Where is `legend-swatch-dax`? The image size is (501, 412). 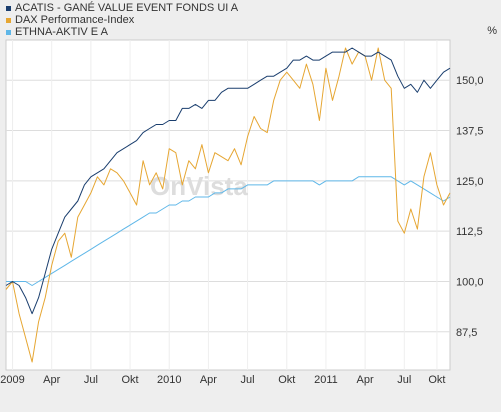 legend-swatch-dax is located at coordinates (8, 20).